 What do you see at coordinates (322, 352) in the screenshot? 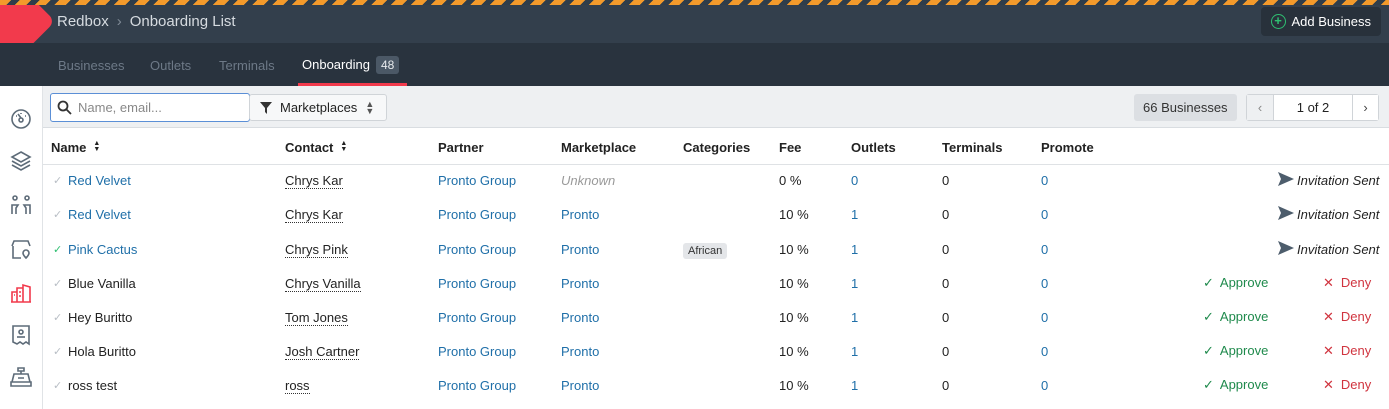
I see `contact-name: Josh Cartner` at bounding box center [322, 352].